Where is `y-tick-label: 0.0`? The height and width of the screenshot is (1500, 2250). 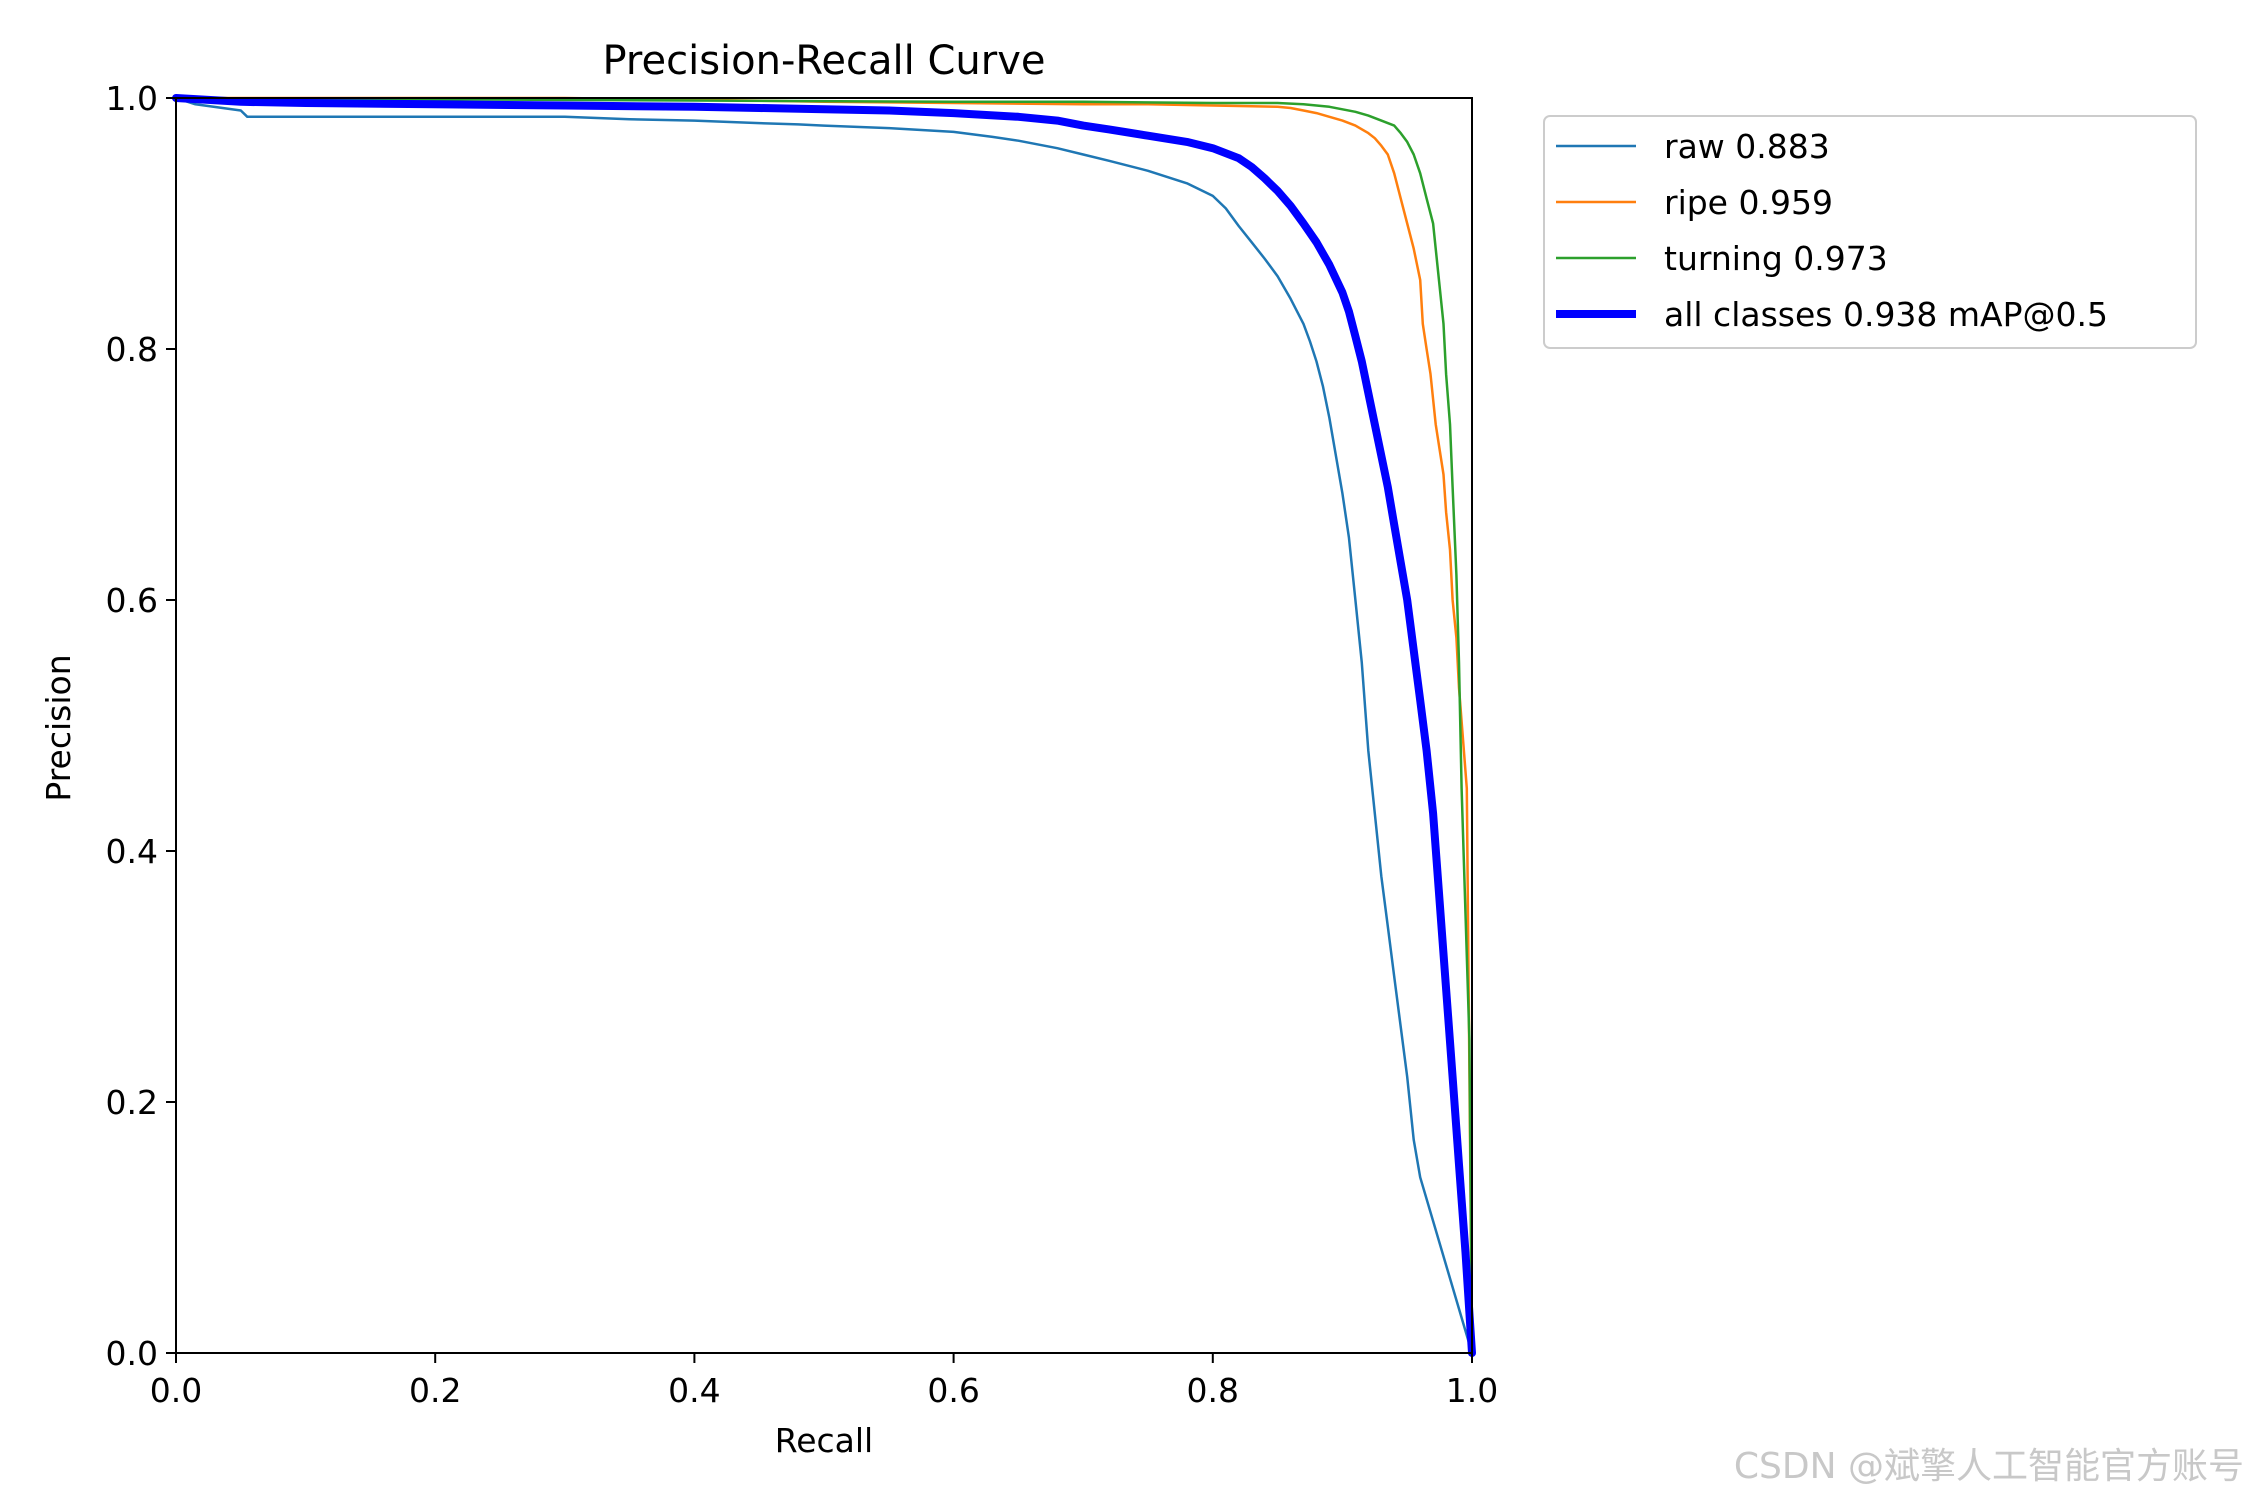
y-tick-label: 0.0 is located at coordinates (132, 1353).